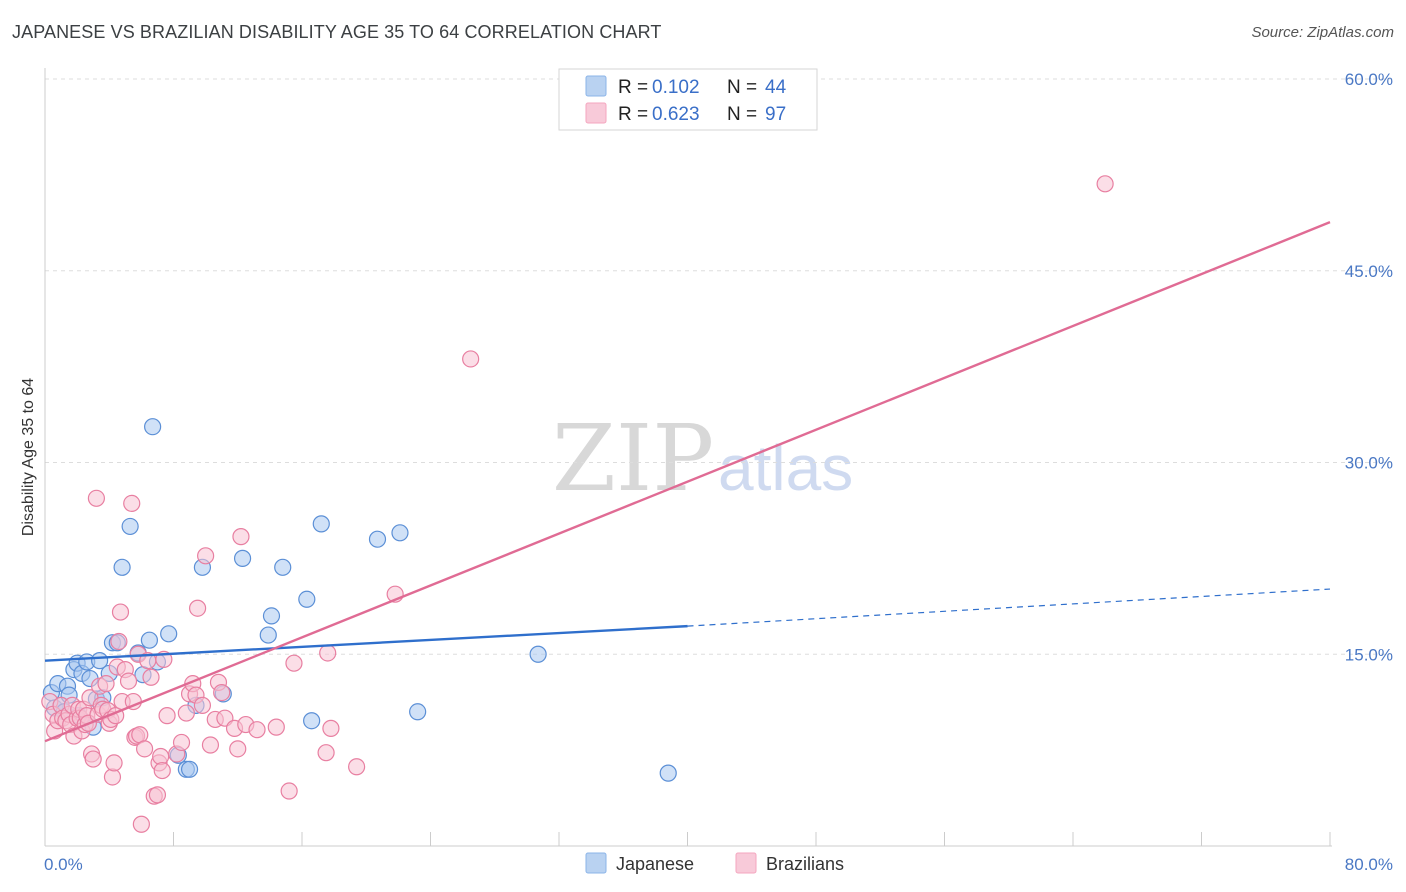 The width and height of the screenshot is (1406, 892). What do you see at coordinates (775, 114) in the screenshot?
I see `legend-n-value-brazilians: 97` at bounding box center [775, 114].